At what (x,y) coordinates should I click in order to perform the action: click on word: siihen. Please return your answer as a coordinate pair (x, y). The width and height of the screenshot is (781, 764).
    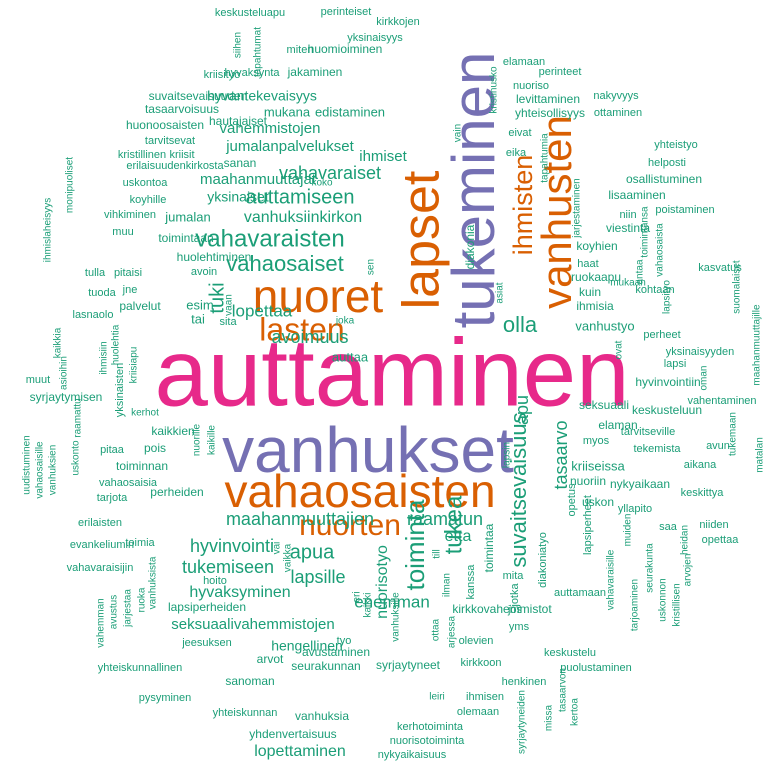
    Looking at the image, I should click on (238, 45).